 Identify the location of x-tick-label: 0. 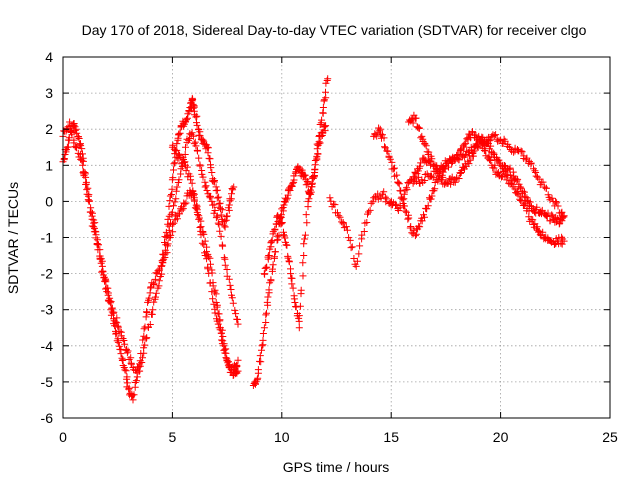
(63, 437).